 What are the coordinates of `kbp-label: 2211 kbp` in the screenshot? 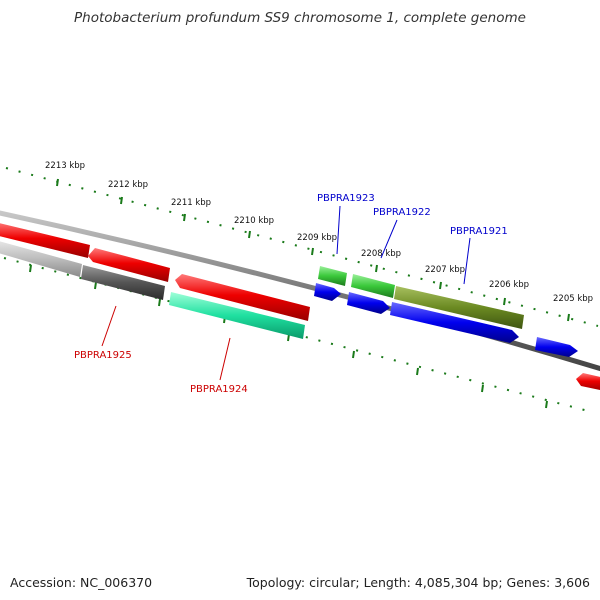 It's located at (191, 203).